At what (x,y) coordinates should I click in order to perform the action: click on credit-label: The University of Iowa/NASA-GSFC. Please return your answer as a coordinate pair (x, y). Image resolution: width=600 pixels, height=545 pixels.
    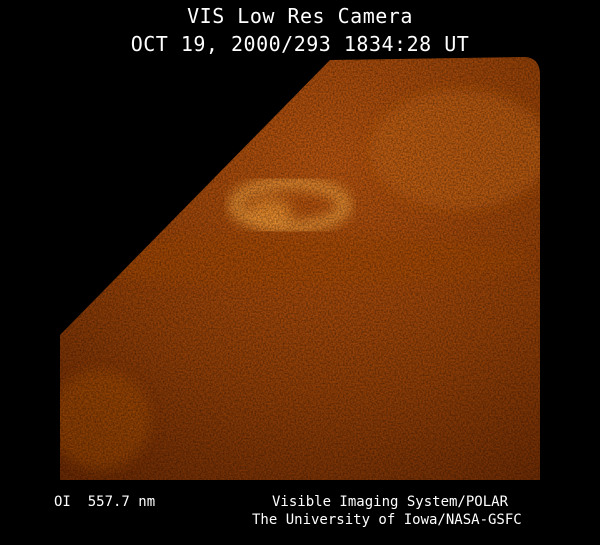
    Looking at the image, I should click on (387, 520).